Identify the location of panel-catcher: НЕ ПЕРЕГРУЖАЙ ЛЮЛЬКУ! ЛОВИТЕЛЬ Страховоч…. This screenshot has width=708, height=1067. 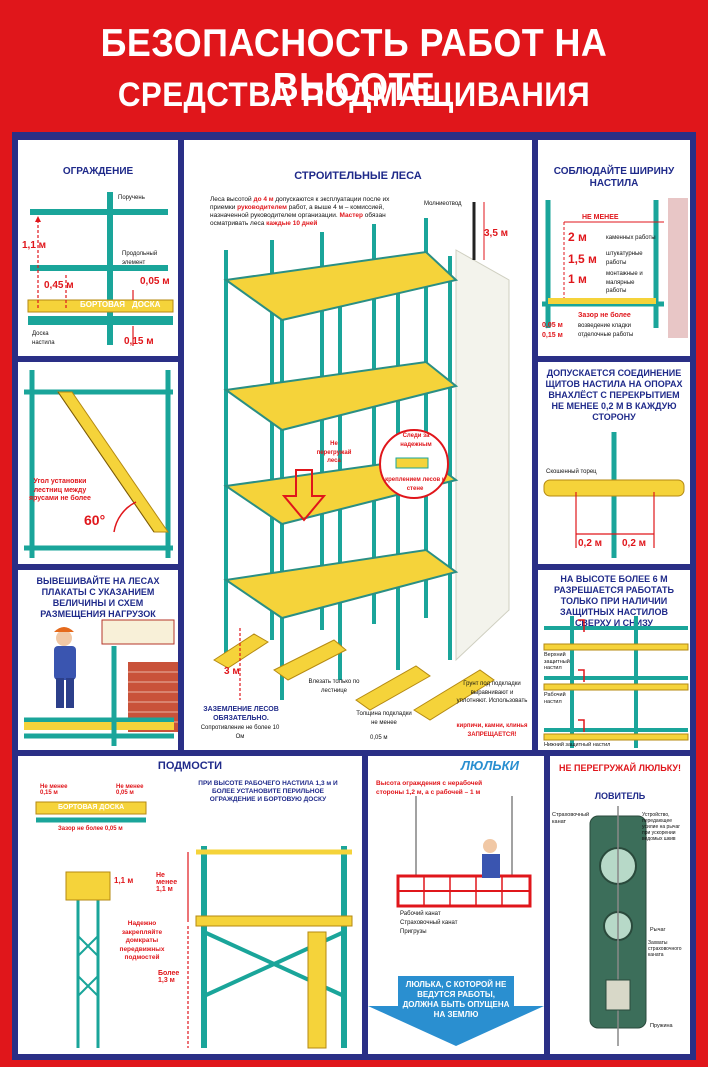
(620, 905).